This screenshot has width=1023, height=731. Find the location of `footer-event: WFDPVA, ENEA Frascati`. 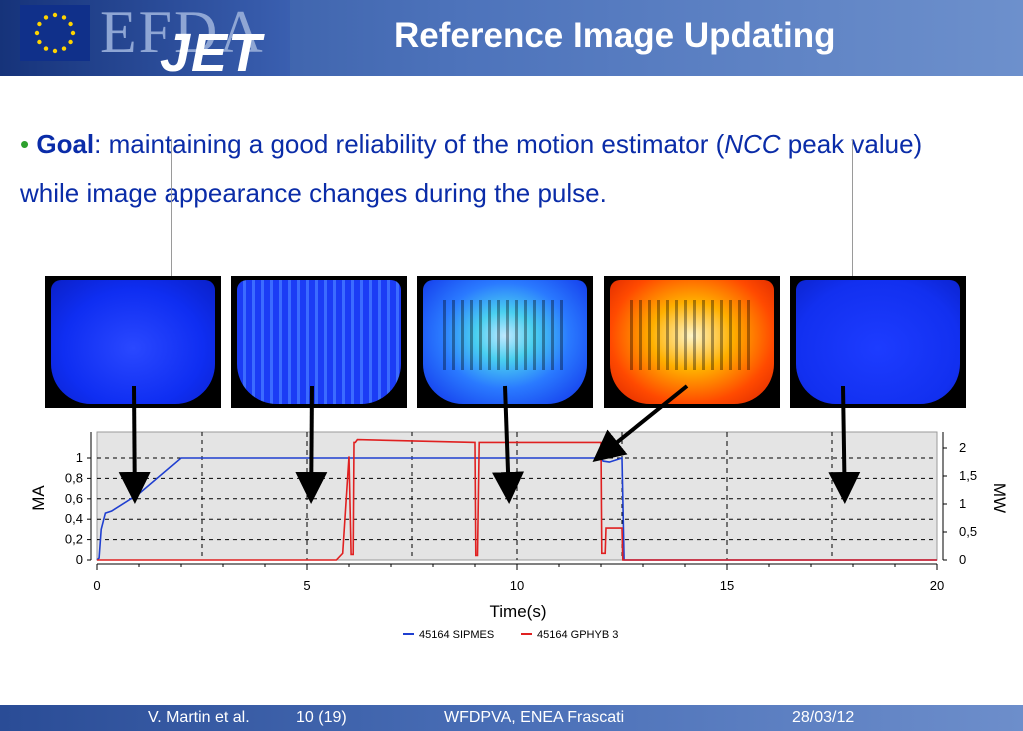

footer-event: WFDPVA, ENEA Frascati is located at coordinates (534, 717).